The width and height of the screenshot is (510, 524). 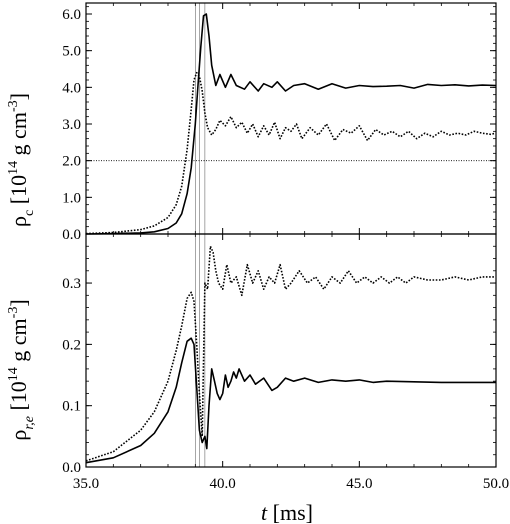 I want to click on bottom-ytick-label: 0.2, so click(x=71, y=345).